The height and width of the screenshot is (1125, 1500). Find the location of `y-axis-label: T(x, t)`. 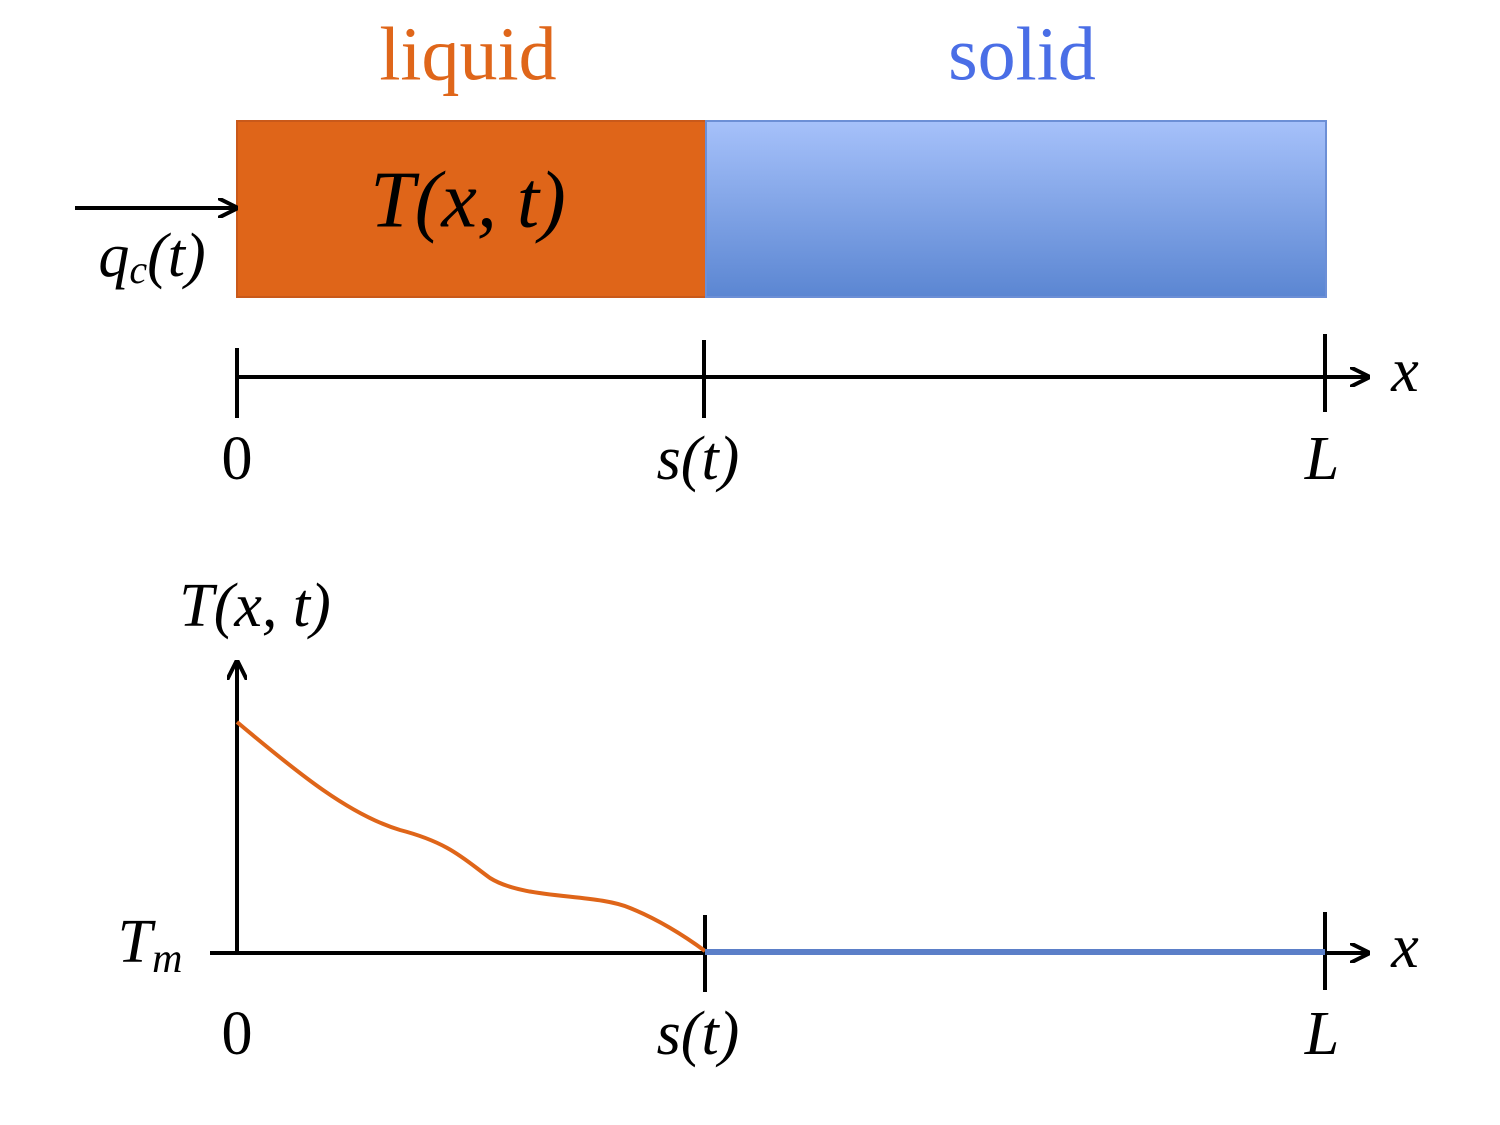

y-axis-label: T(x, t) is located at coordinates (255, 606).